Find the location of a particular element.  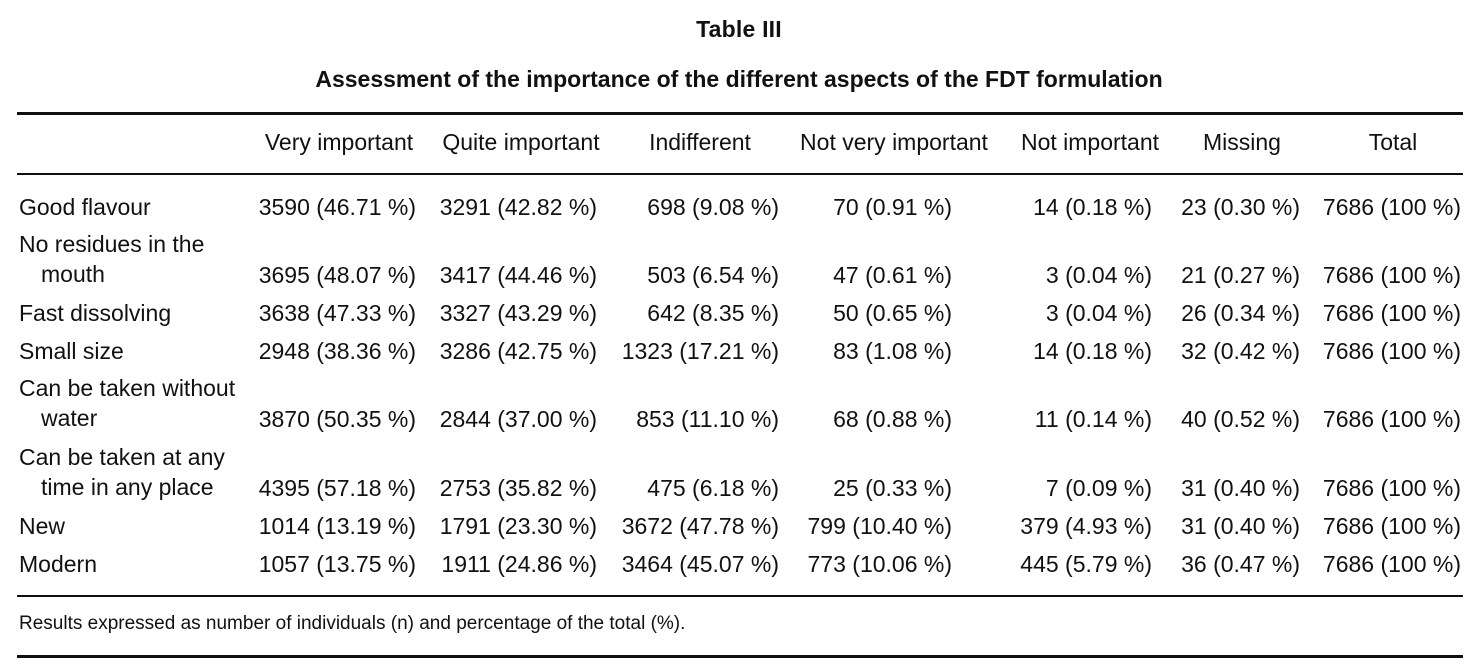

row-label-line: Small size is located at coordinates (71, 351).